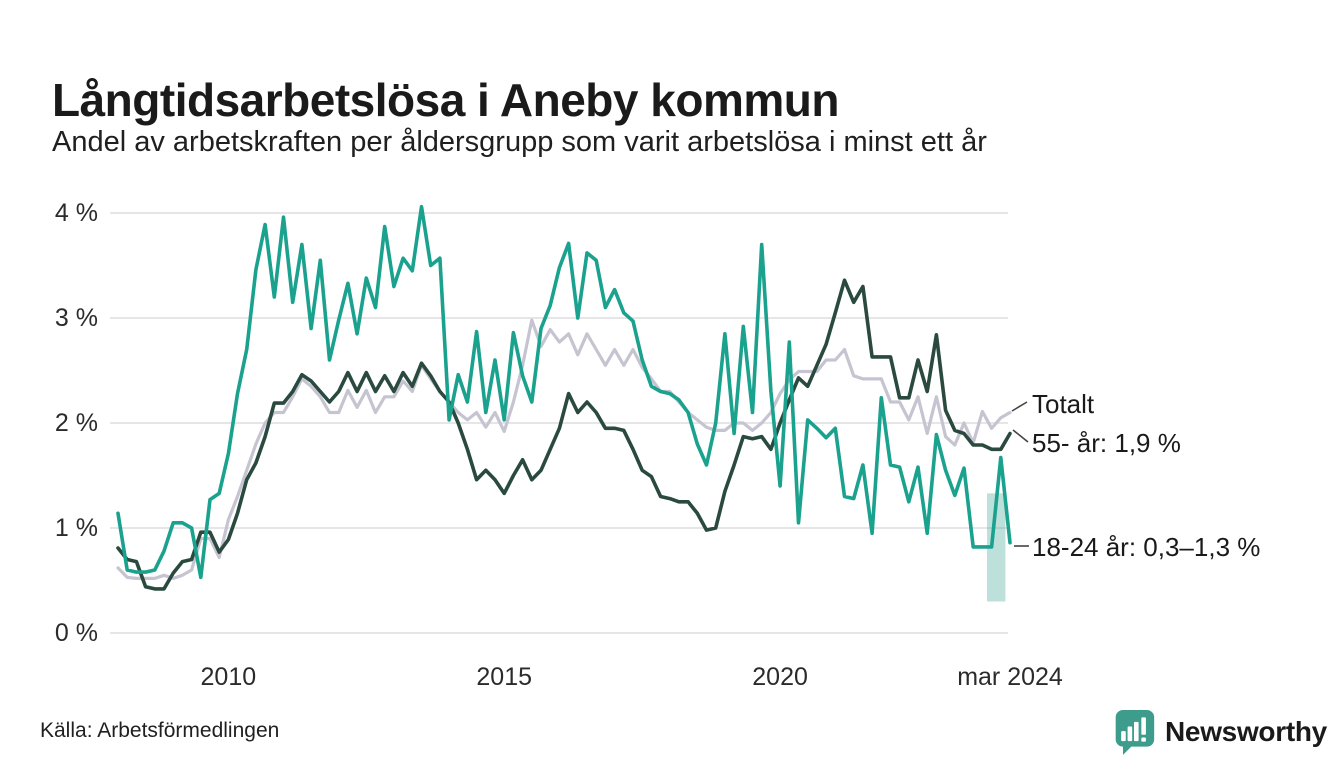 This screenshot has height=780, width=1340. I want to click on x-tick-label-2015: 2015, so click(504, 677).